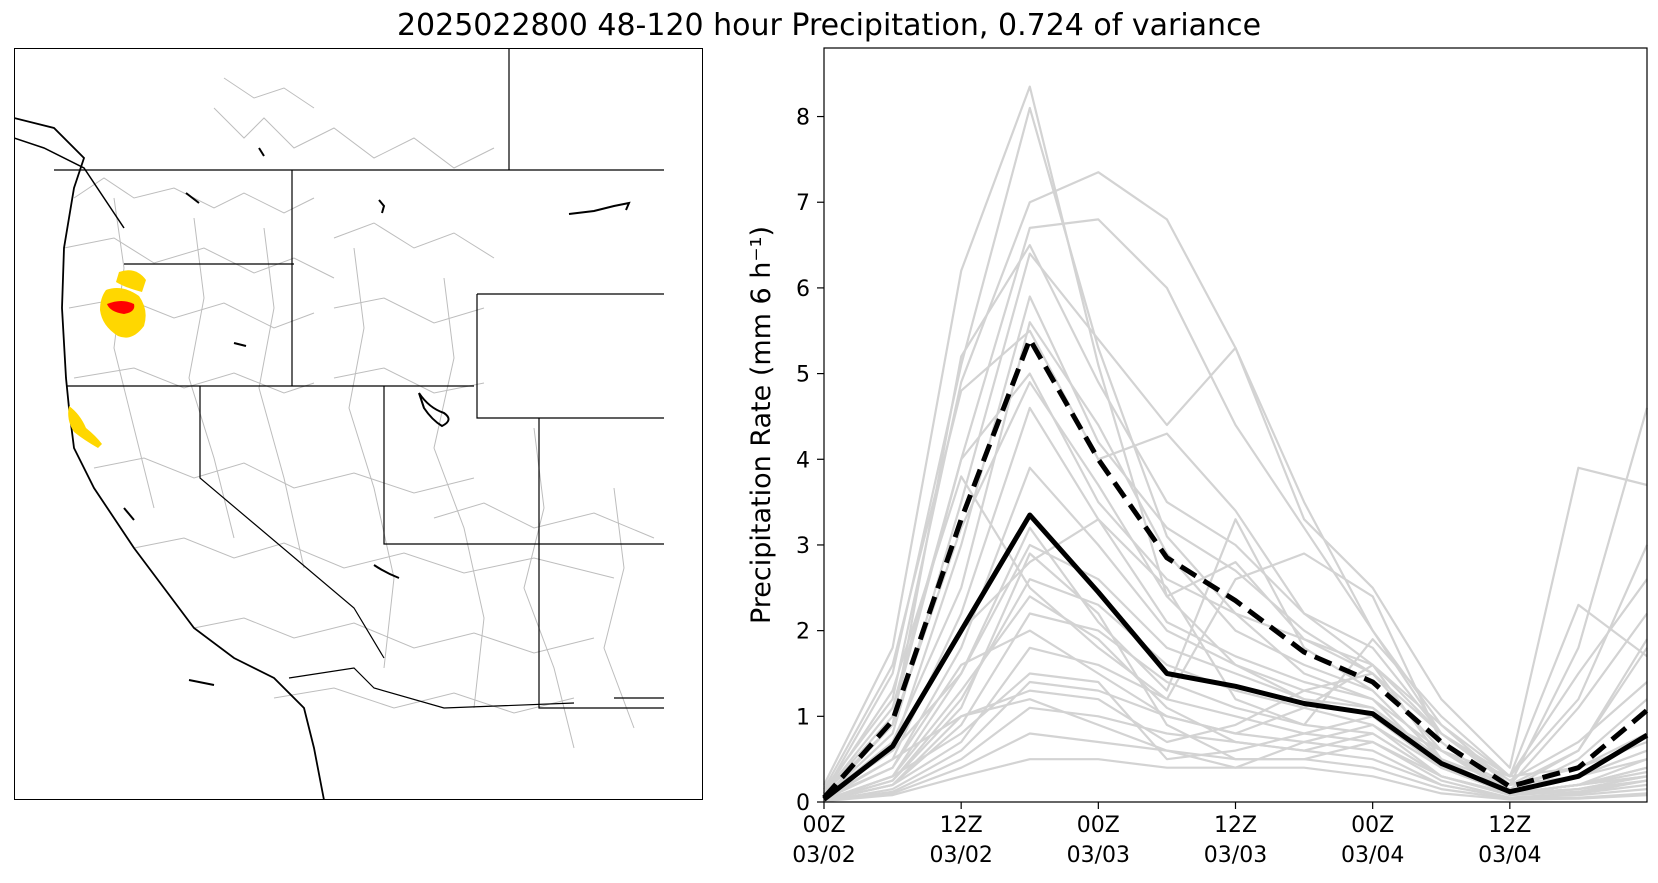 Image resolution: width=1658 pixels, height=883 pixels. I want to click on y-axis: 0 1 2 3 4 5 6 7 8, so click(810, 461).